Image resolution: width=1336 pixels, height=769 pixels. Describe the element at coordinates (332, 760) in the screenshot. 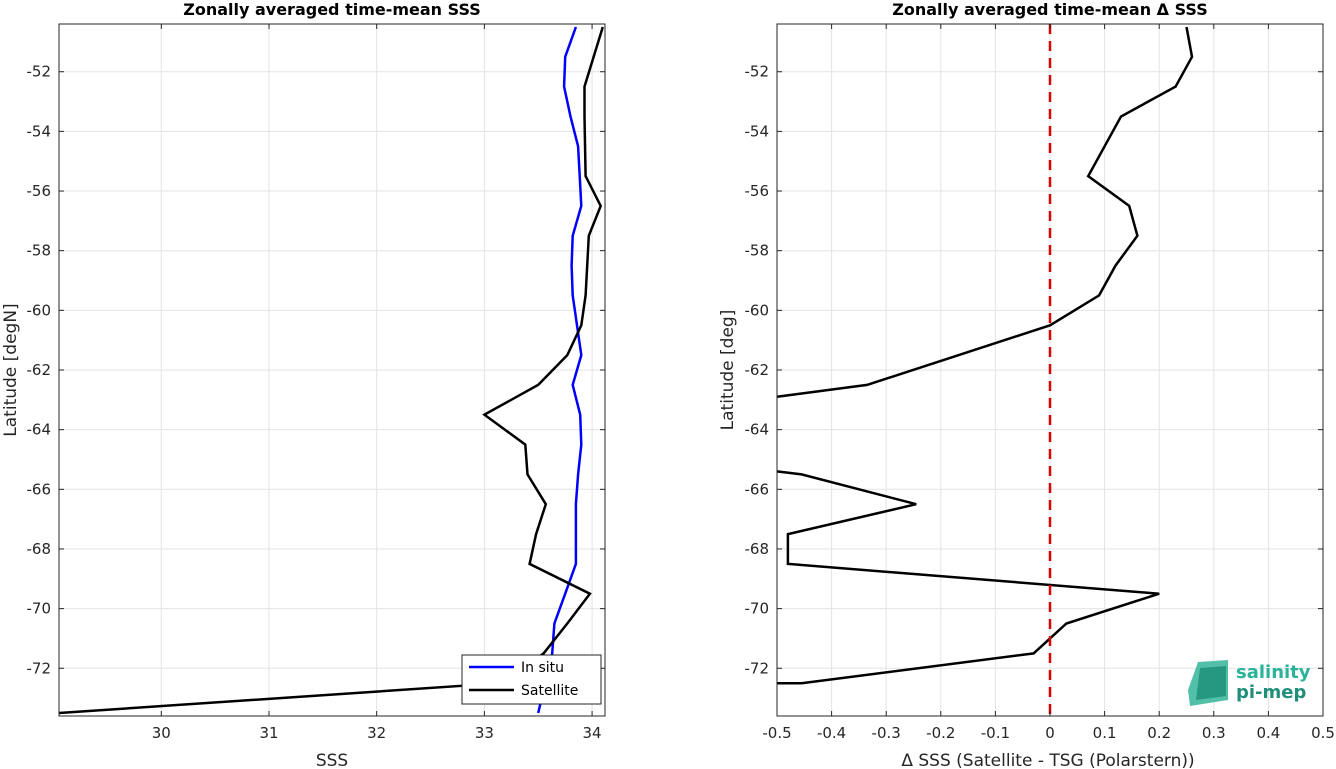

I see `x-axis-label: SSS` at that location.